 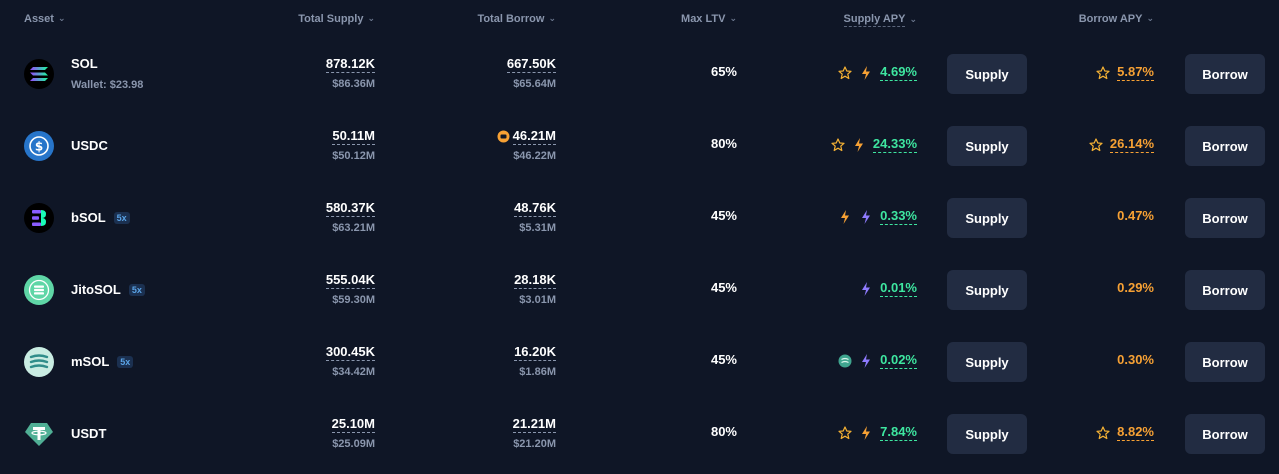 I want to click on asset-name: USDT, so click(x=89, y=433).